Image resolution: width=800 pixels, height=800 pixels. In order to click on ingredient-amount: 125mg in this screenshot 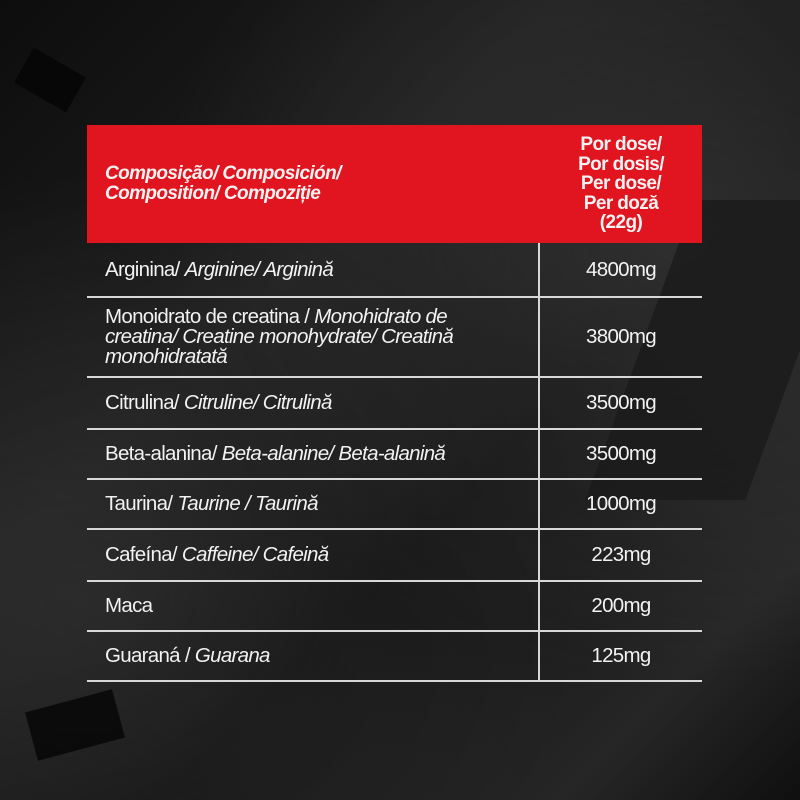, I will do `click(621, 655)`.